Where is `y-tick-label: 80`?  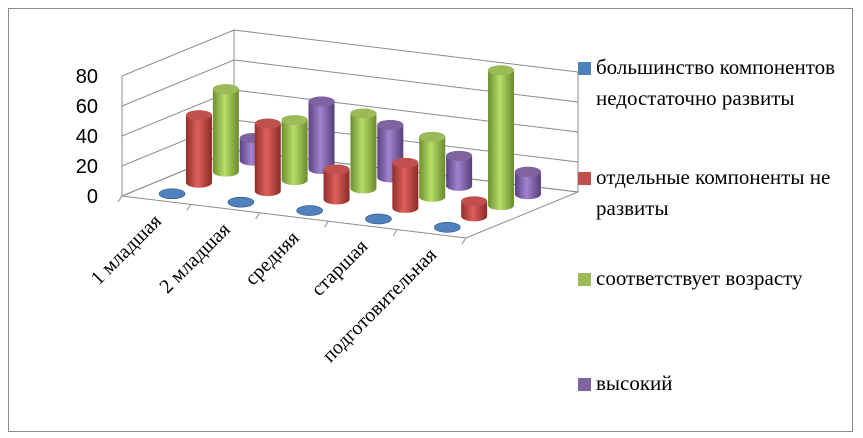
y-tick-label: 80 is located at coordinates (87, 77).